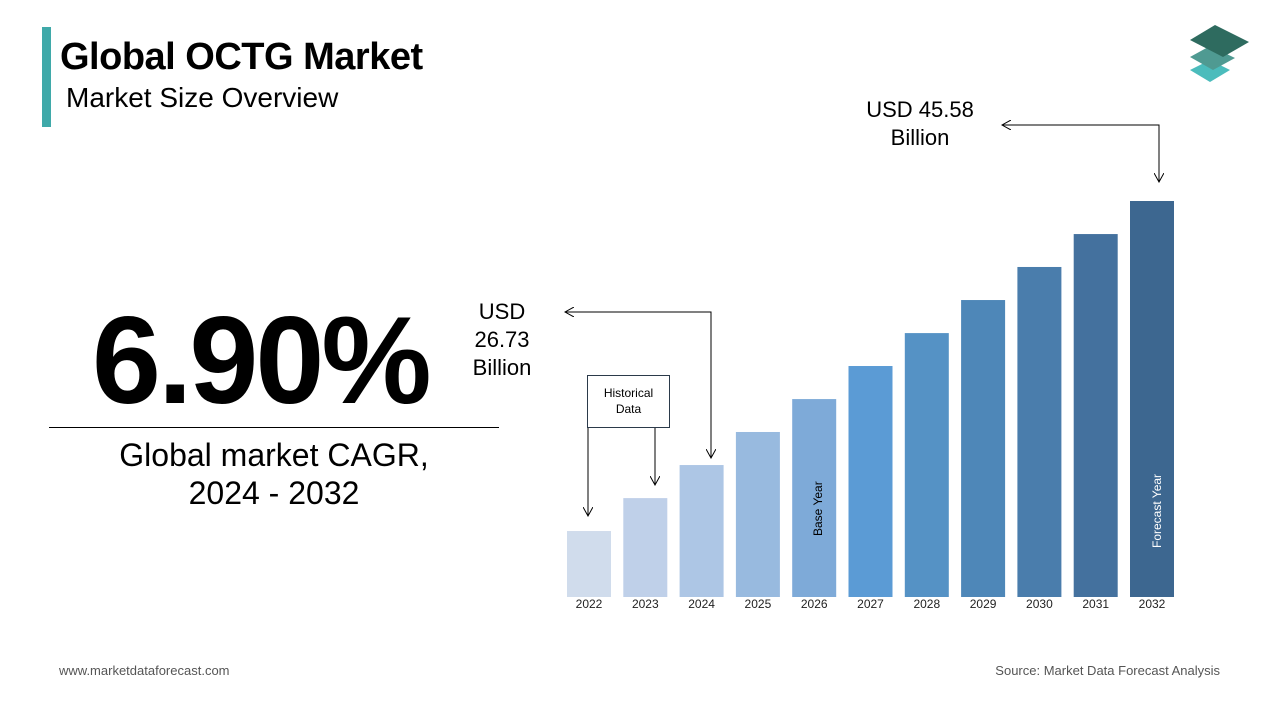  What do you see at coordinates (1157, 511) in the screenshot?
I see `forecast-year-label: Forecast Year` at bounding box center [1157, 511].